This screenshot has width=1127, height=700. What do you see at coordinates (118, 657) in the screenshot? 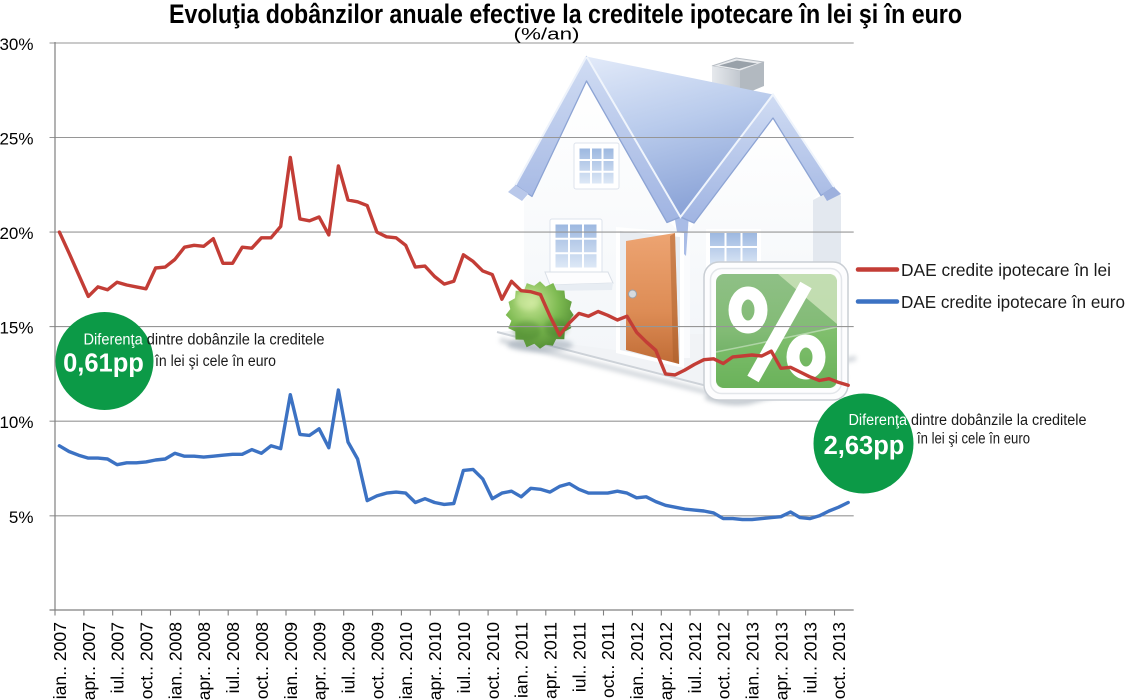
I see `svg-text: iul.. 2007` at bounding box center [118, 657].